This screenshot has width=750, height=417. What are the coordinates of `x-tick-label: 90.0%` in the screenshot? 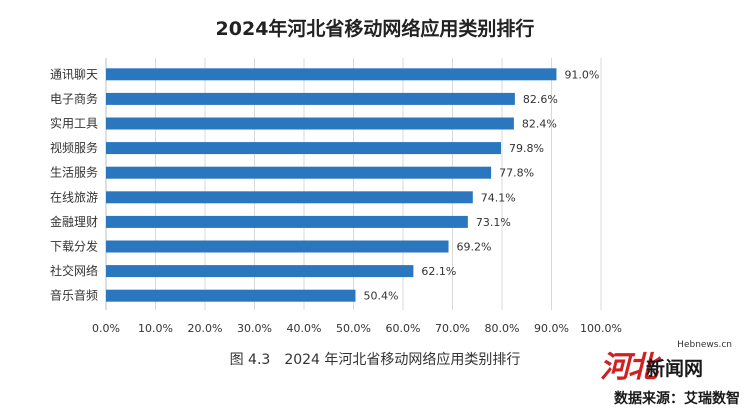 It's located at (551, 328).